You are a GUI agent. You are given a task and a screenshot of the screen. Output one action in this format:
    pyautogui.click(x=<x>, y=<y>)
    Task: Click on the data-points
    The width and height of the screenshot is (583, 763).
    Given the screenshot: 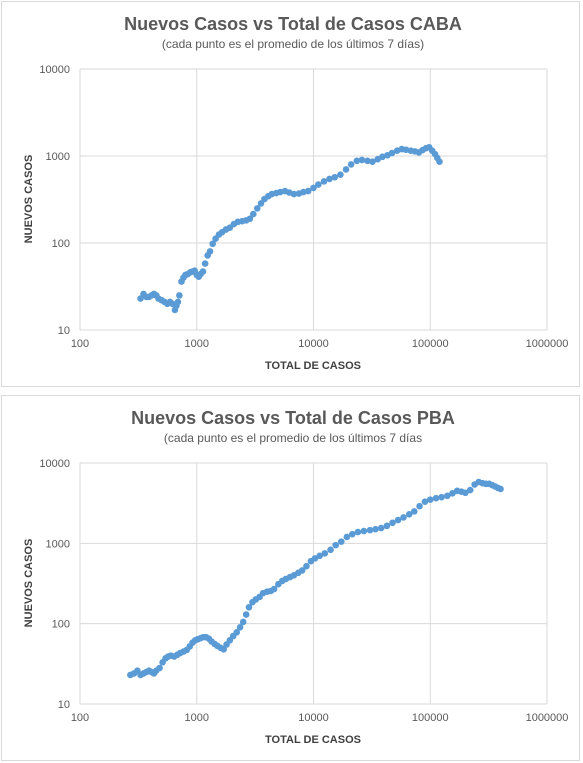 What is the action you would take?
    pyautogui.click(x=290, y=228)
    